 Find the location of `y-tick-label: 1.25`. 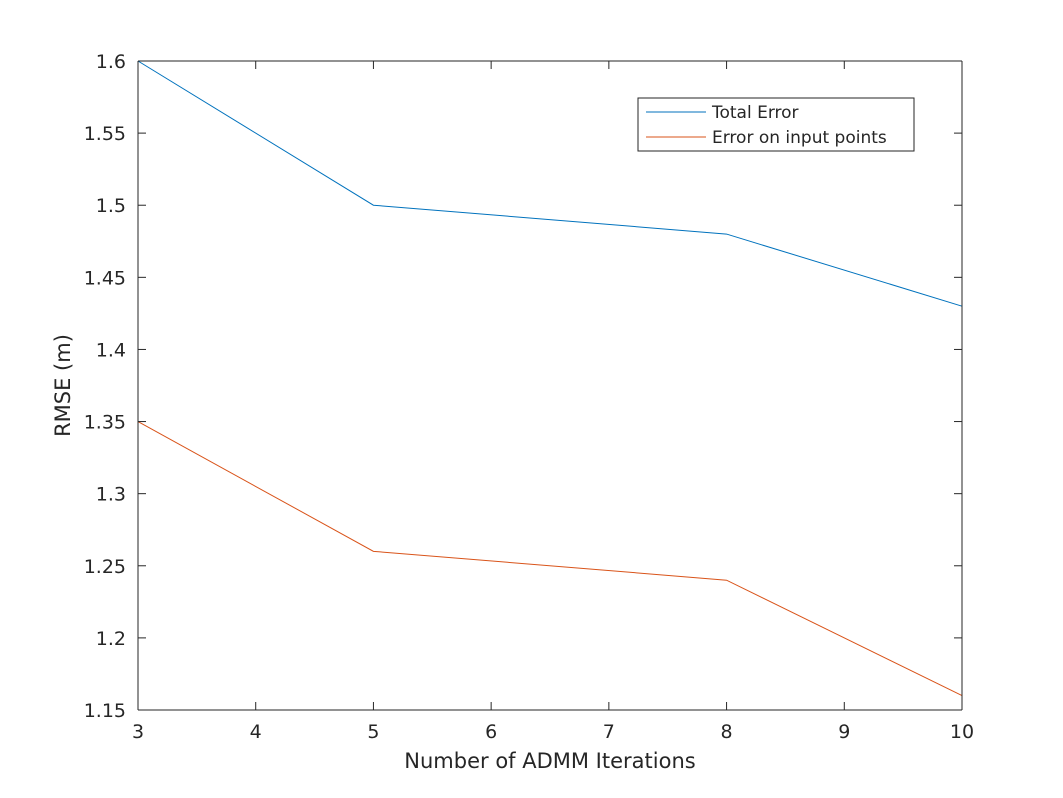

y-tick-label: 1.25 is located at coordinates (105, 567).